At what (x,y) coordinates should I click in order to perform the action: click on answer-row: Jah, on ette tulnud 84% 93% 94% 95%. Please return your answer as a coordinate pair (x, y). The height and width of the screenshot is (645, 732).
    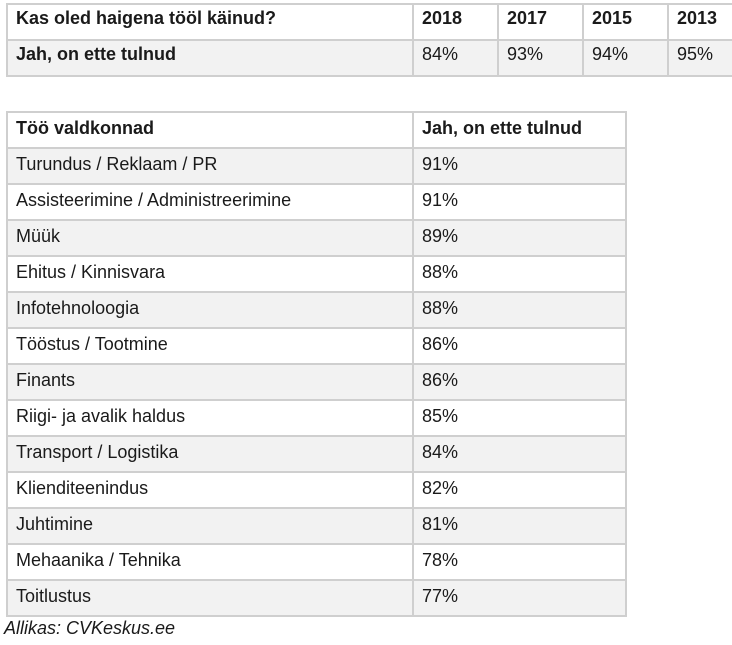
    Looking at the image, I should click on (369, 58).